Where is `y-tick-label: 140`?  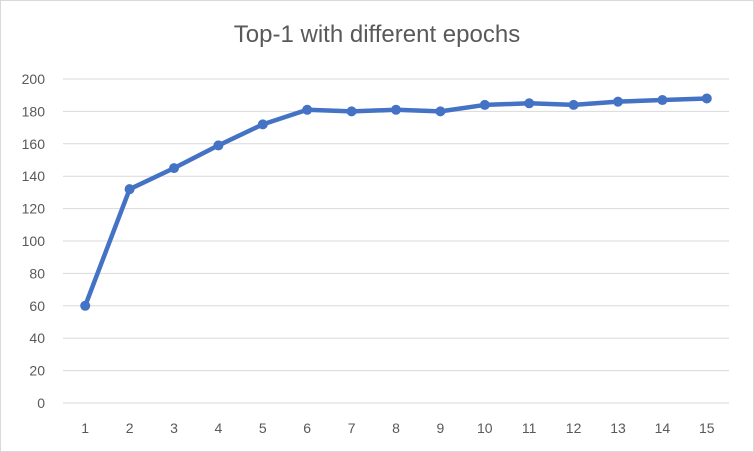
y-tick-label: 140 is located at coordinates (34, 176).